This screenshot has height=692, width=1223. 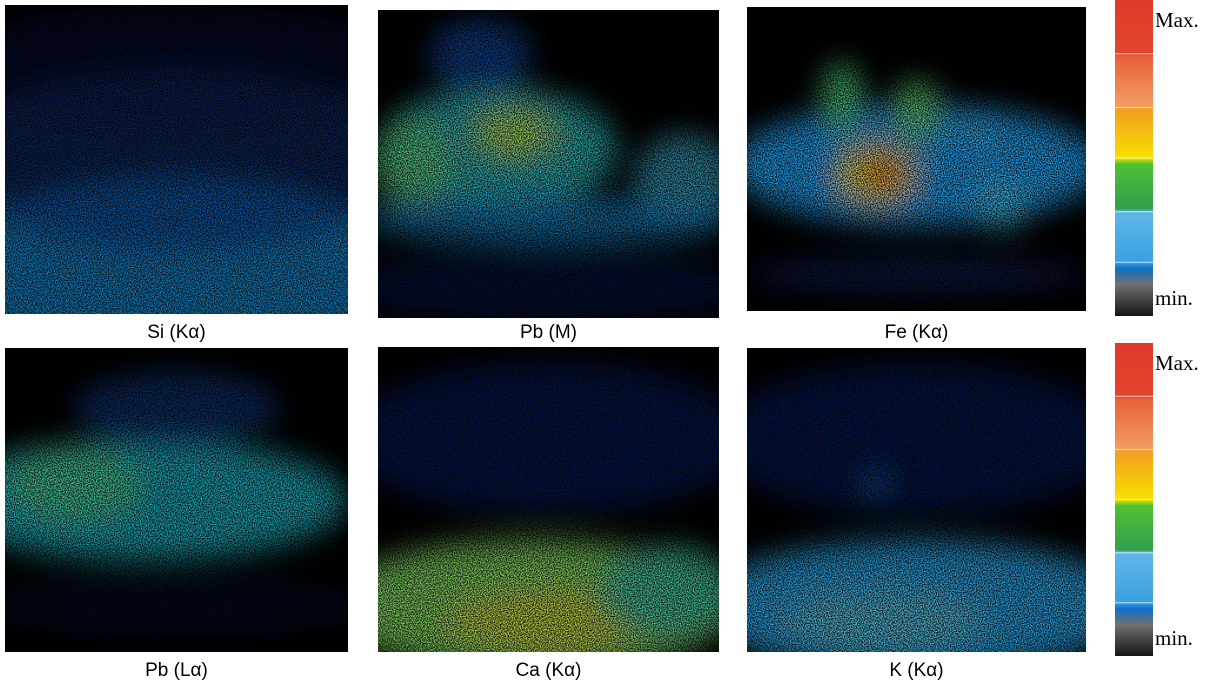 What do you see at coordinates (176, 332) in the screenshot?
I see `panel-label: Si (Kα)` at bounding box center [176, 332].